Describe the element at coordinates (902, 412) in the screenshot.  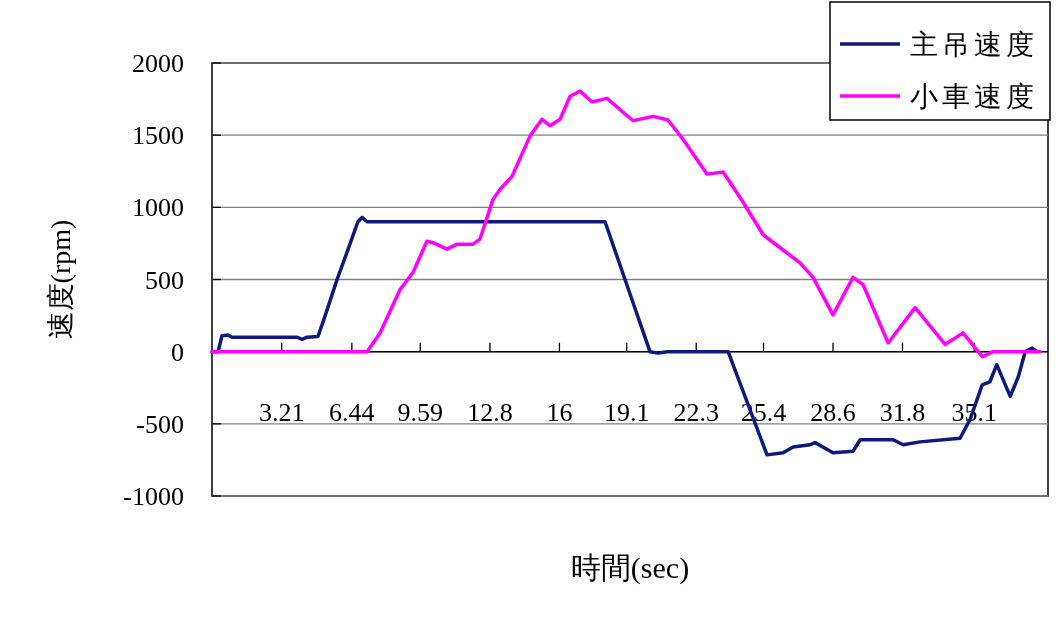
I see `x-tick-label: 31.8` at that location.